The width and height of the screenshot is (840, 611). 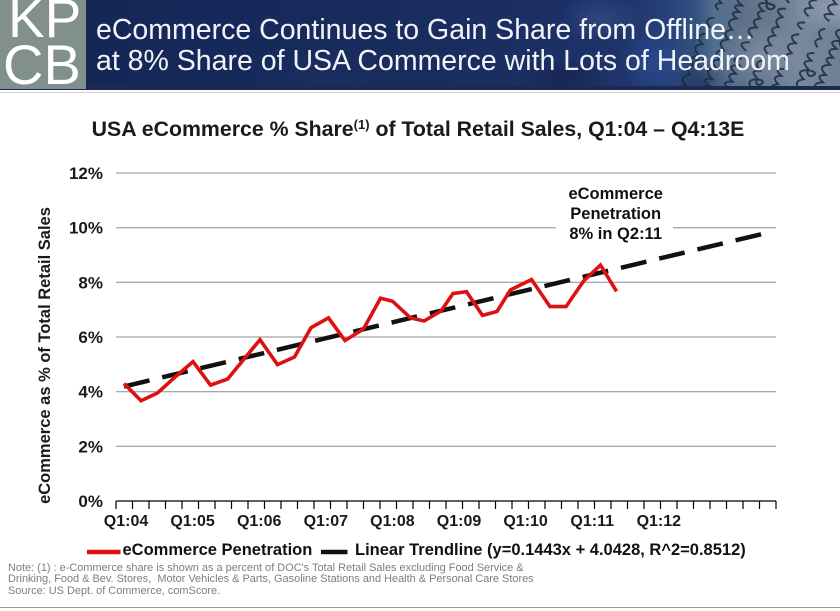 I want to click on svg-text: 0%, so click(x=90, y=501).